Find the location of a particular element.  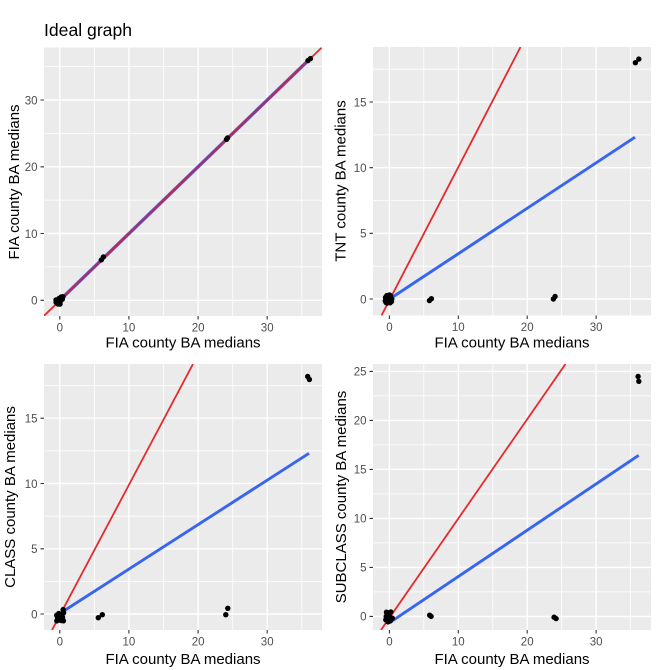

svg-text: SUBCLASS county BA medians is located at coordinates (341, 497).